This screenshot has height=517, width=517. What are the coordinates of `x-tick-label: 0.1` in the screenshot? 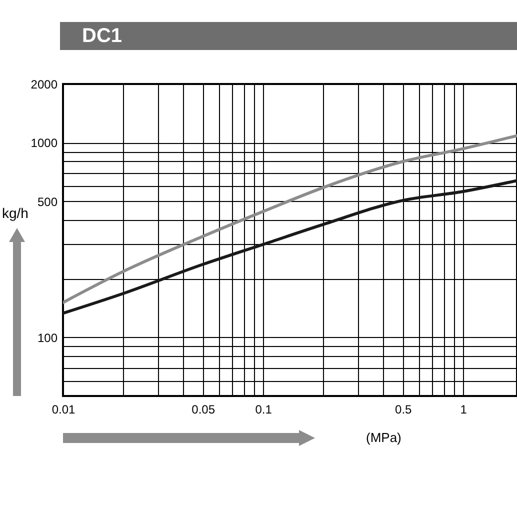 It's located at (263, 409).